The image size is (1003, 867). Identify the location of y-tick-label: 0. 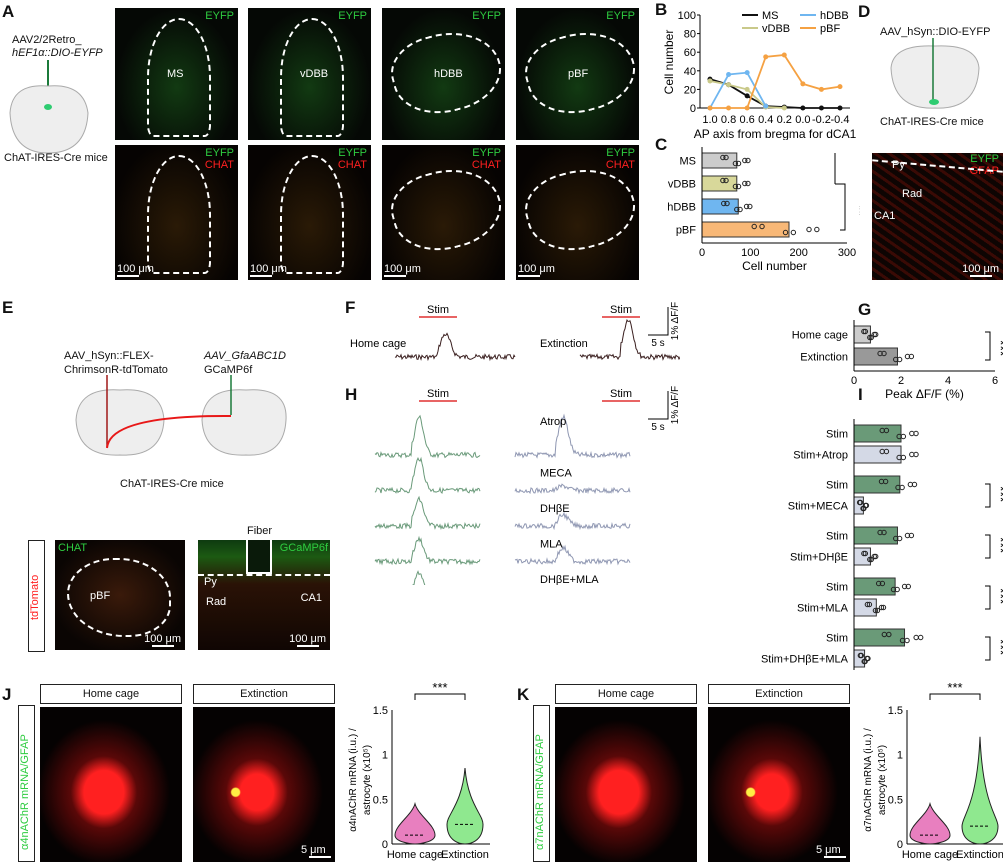
(900, 845).